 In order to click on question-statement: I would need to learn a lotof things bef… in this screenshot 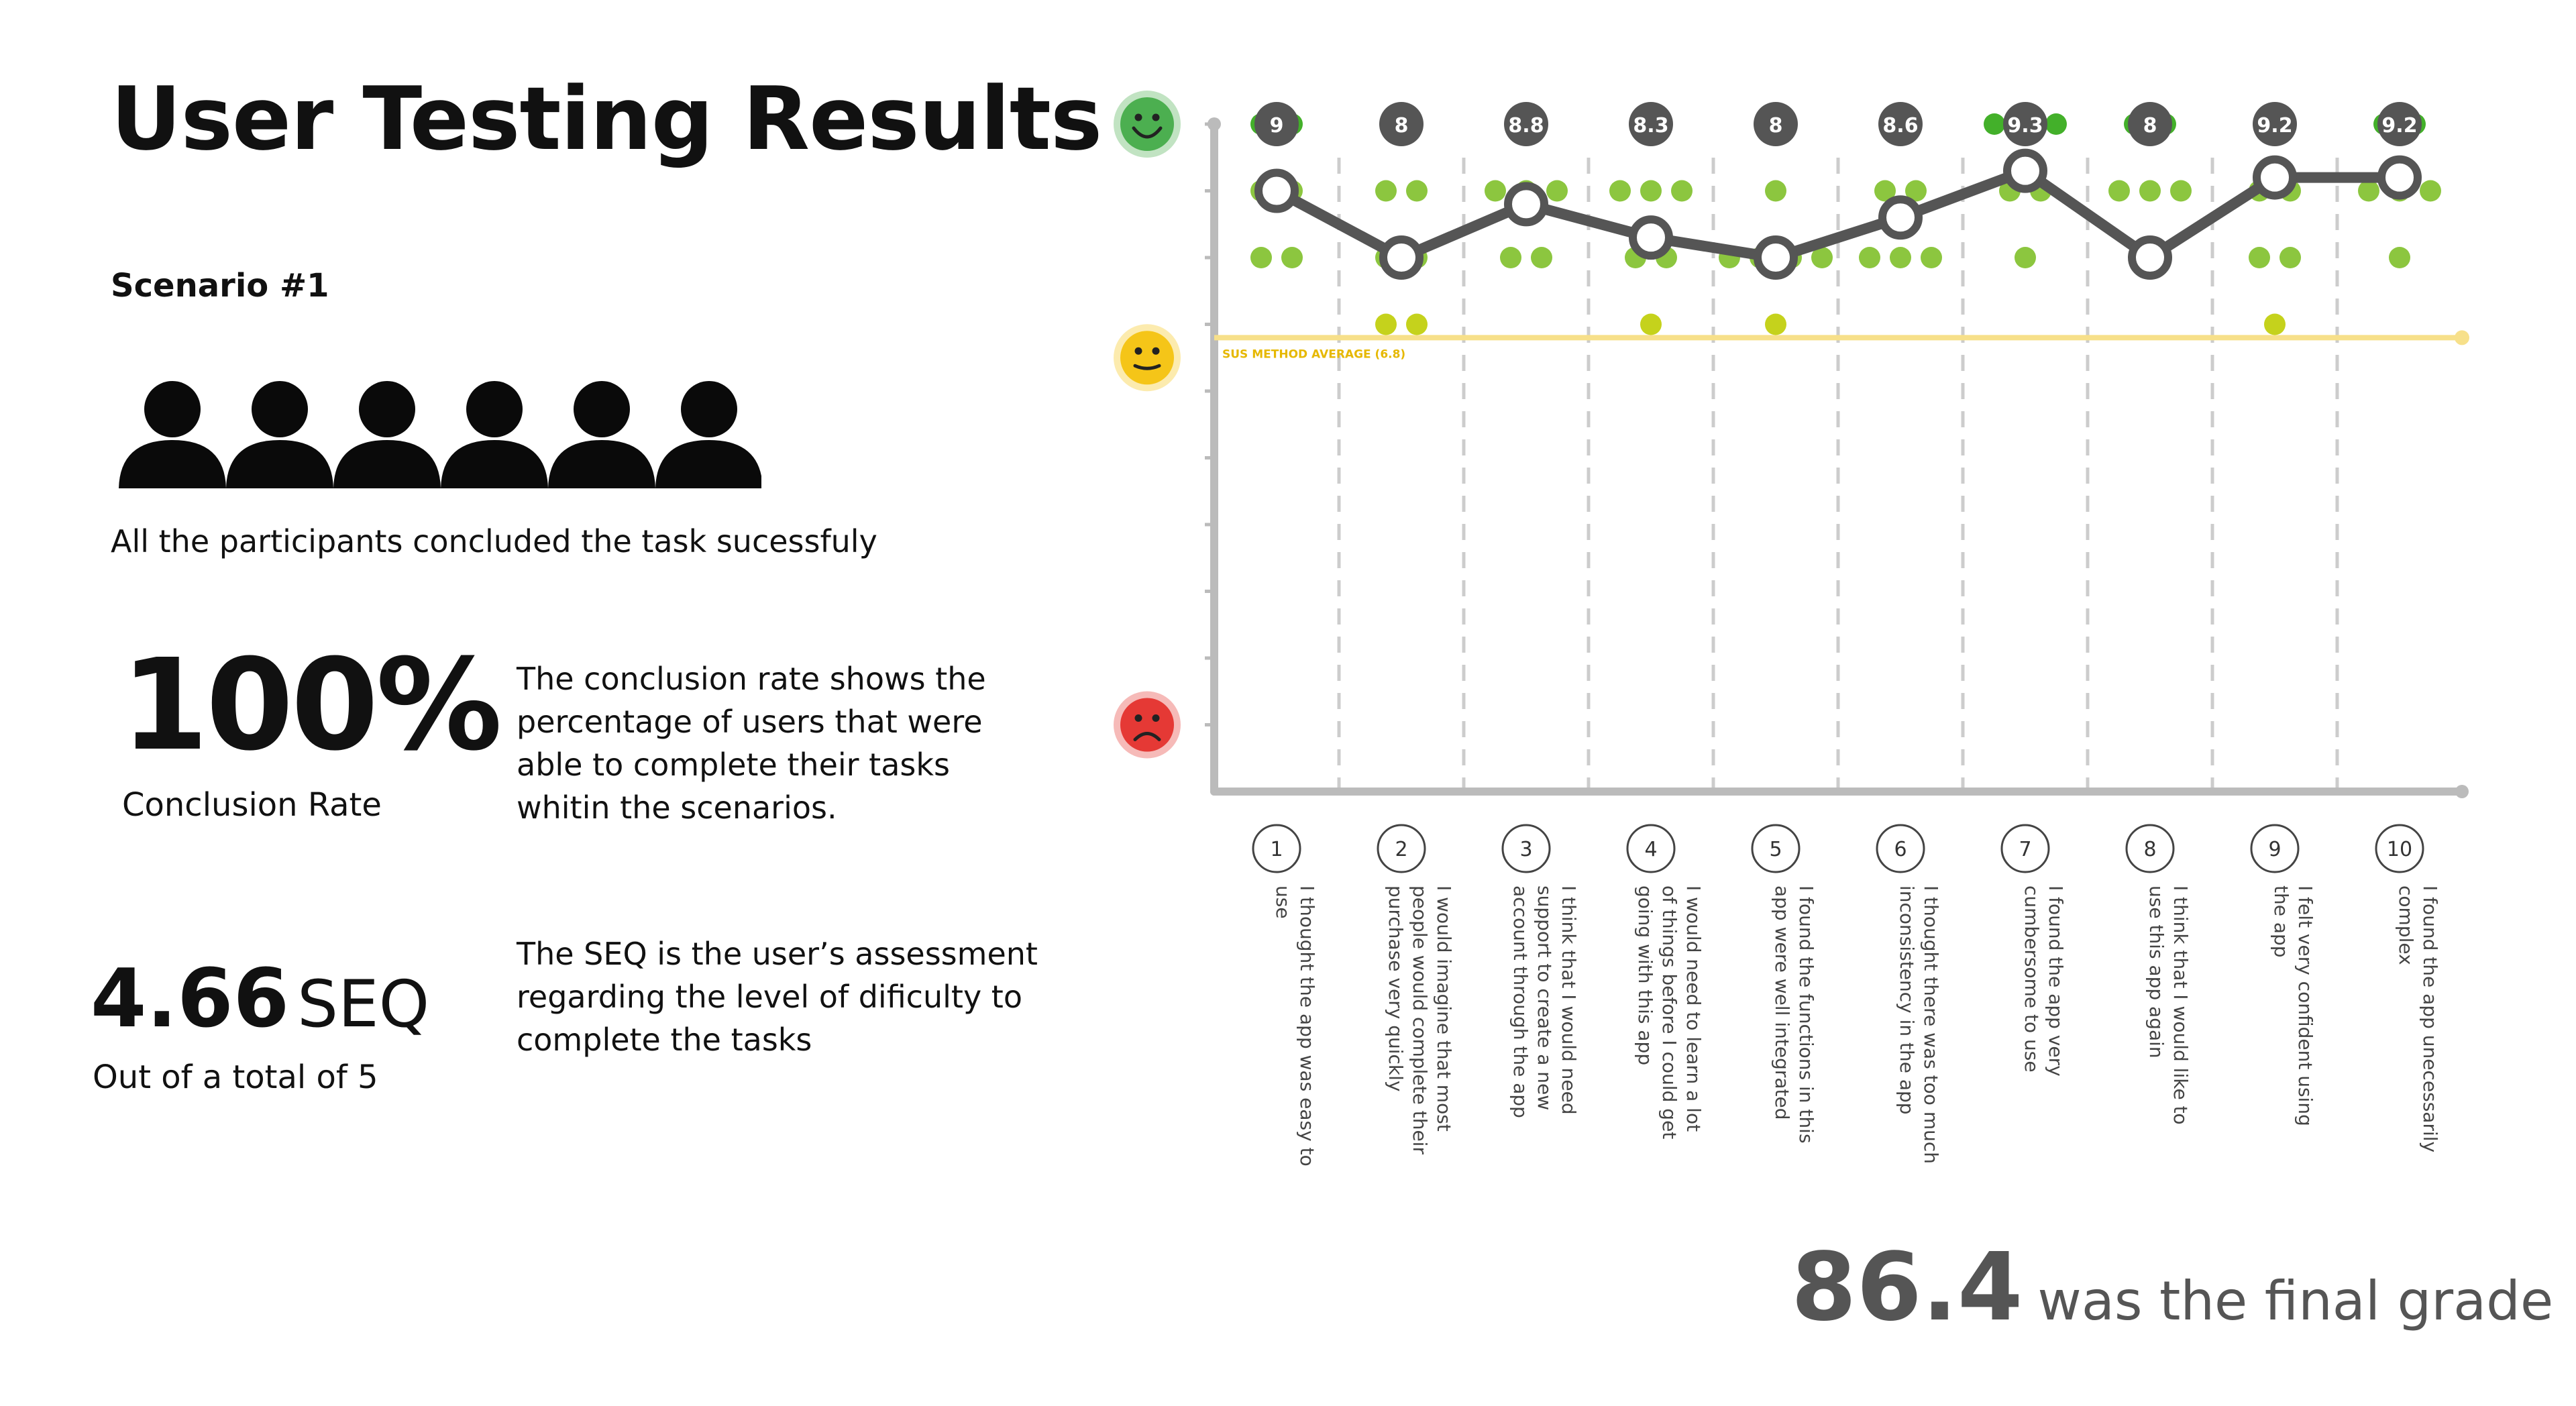, I will do `click(1669, 1012)`.